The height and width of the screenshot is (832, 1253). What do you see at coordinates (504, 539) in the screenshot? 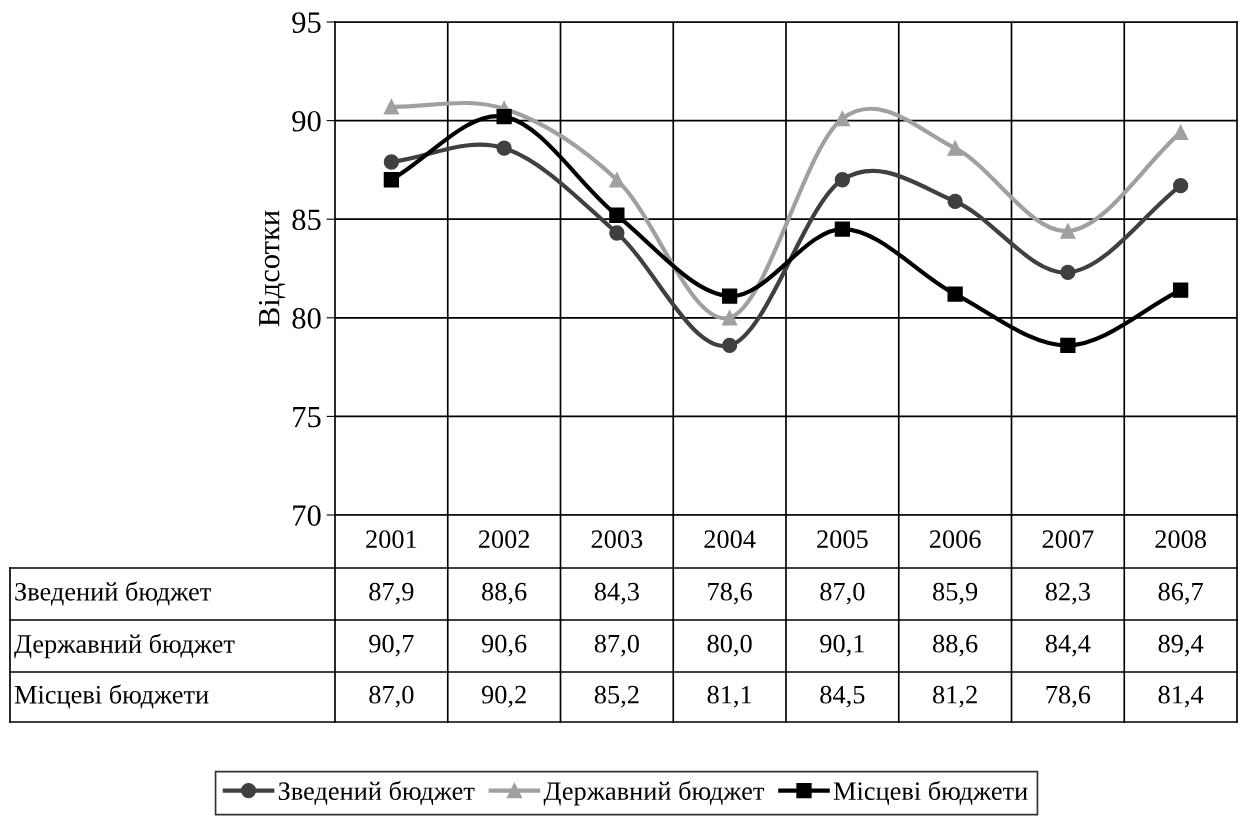
I see `x-tick-label: 2002` at bounding box center [504, 539].